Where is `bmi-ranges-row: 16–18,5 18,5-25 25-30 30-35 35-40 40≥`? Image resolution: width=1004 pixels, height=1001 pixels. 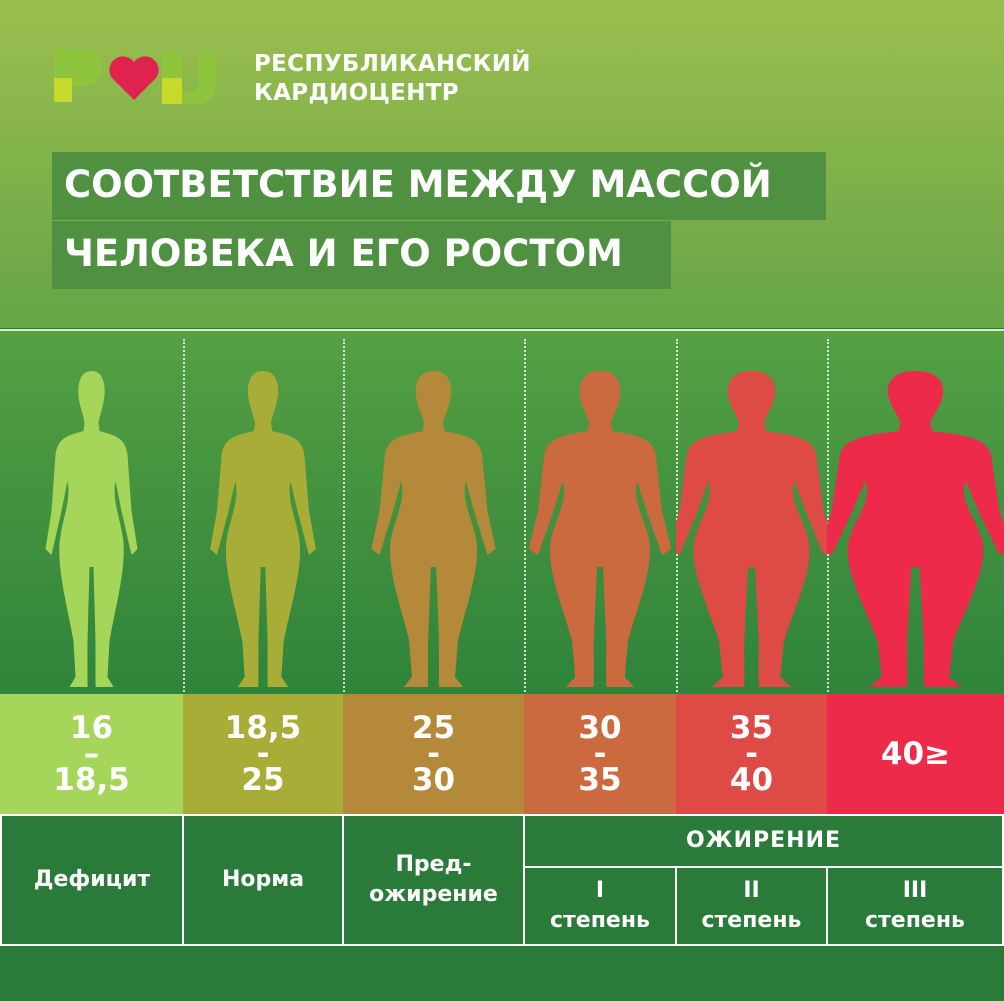
bmi-ranges-row: 16–18,5 18,5-25 25-30 30-35 35-40 40≥ is located at coordinates (502, 754).